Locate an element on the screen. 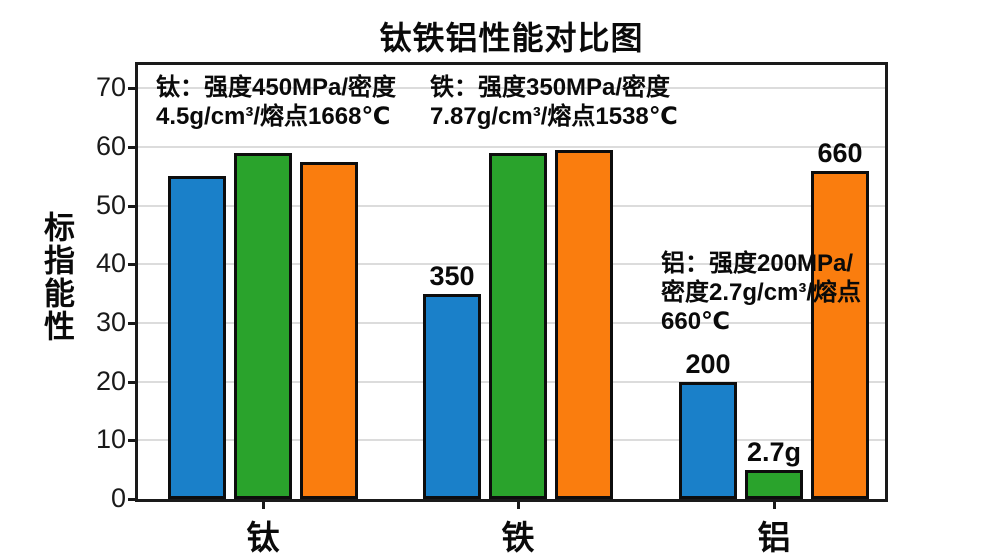 The width and height of the screenshot is (1000, 558). annotation-line: 7.87g/cm³/熔点1538℃ is located at coordinates (554, 116).